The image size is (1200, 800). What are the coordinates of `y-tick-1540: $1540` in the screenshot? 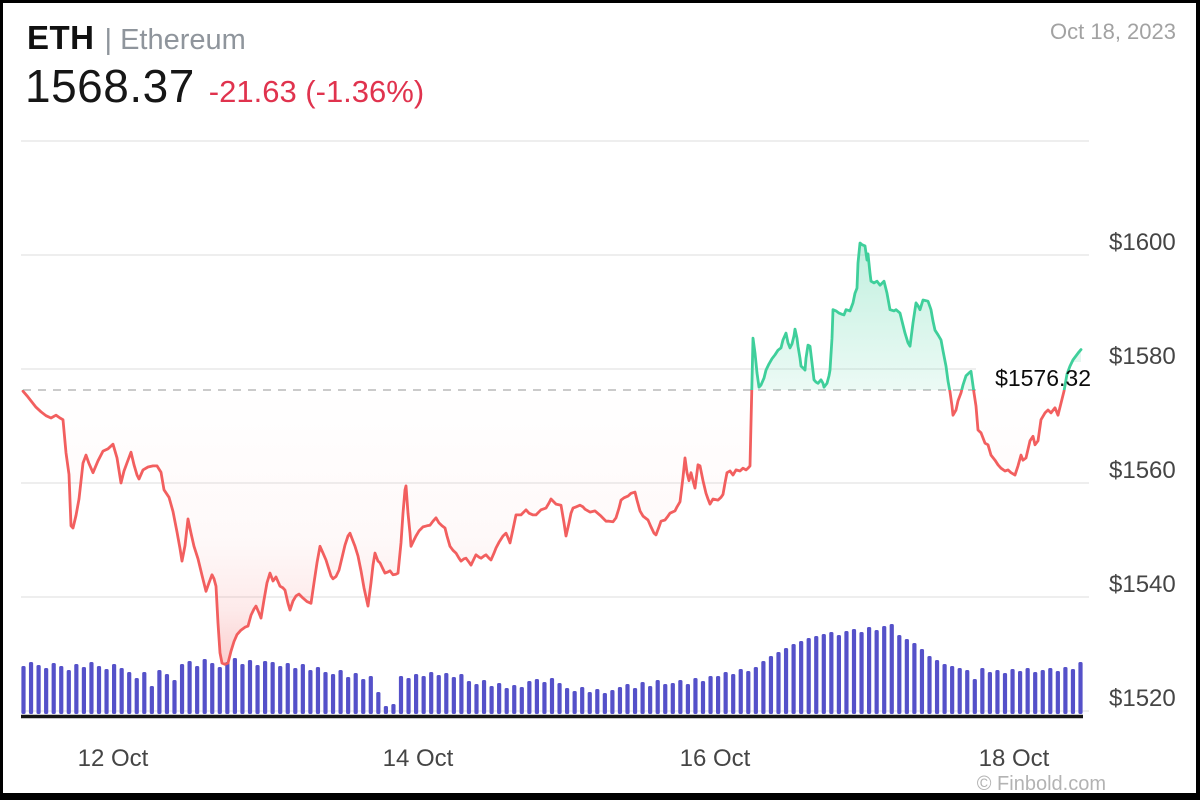 It's located at (1142, 584).